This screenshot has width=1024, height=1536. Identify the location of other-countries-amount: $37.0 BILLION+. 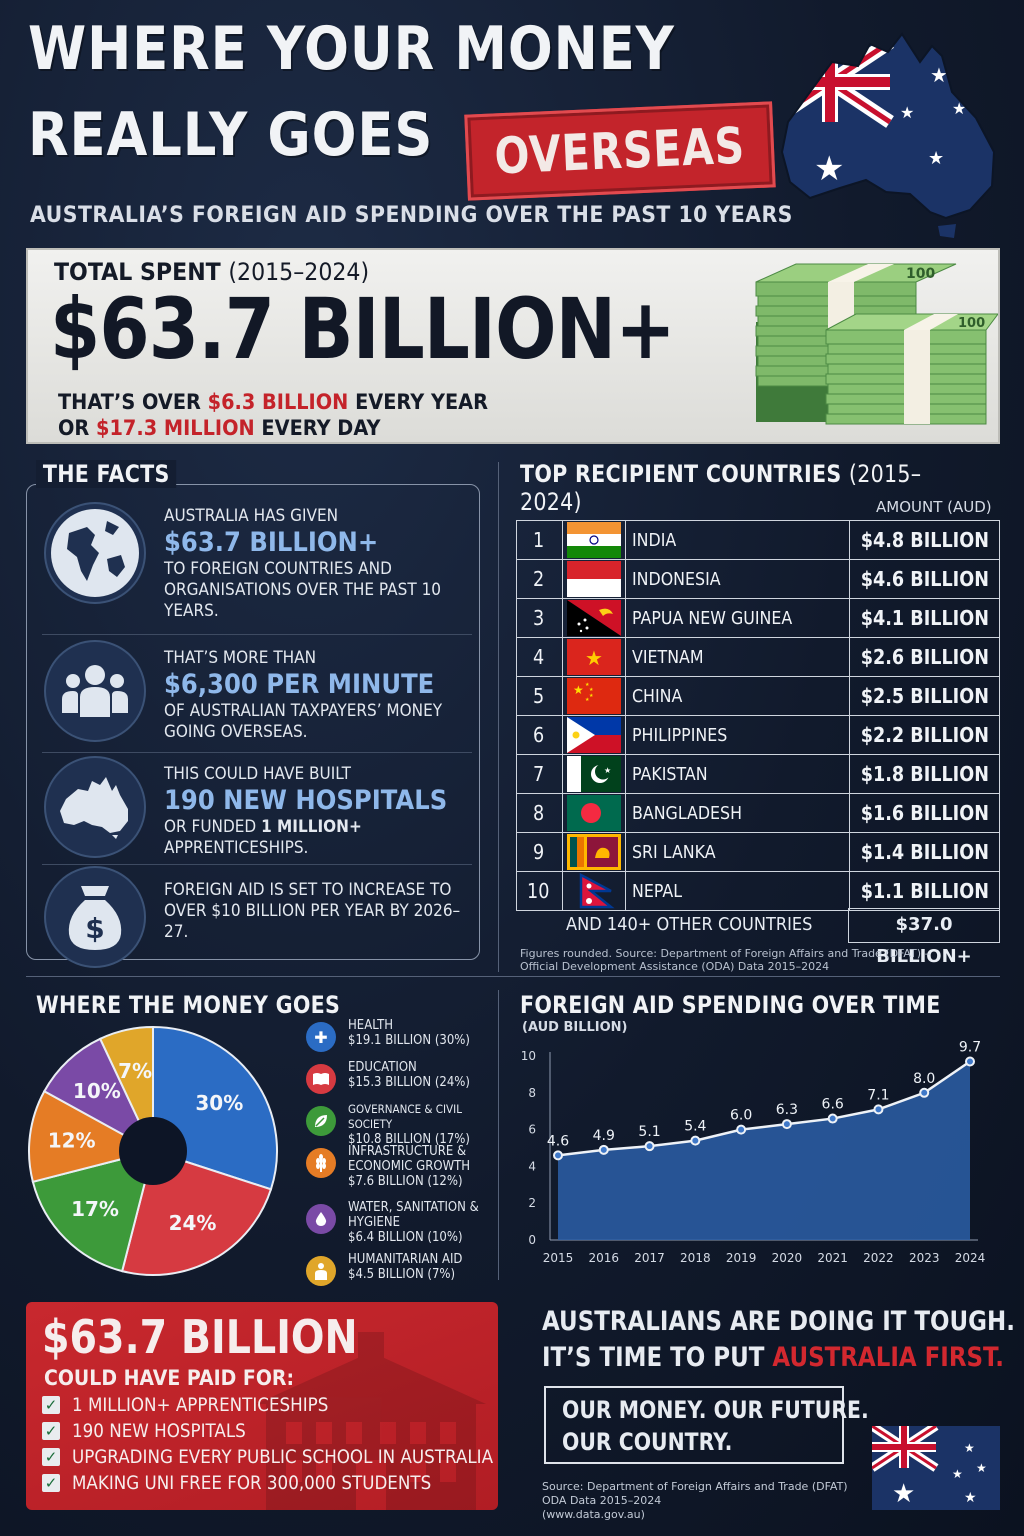
(924, 937).